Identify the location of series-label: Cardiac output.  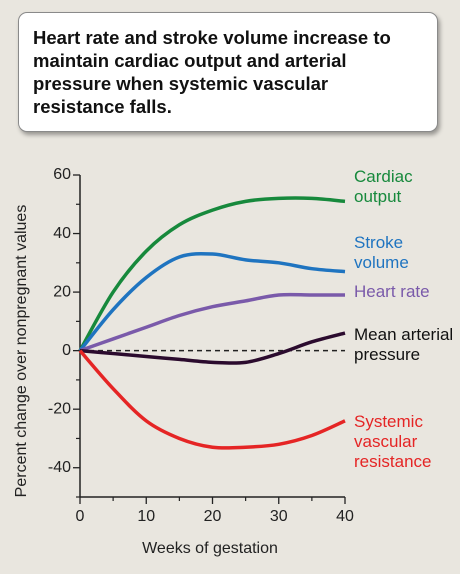
(383, 186).